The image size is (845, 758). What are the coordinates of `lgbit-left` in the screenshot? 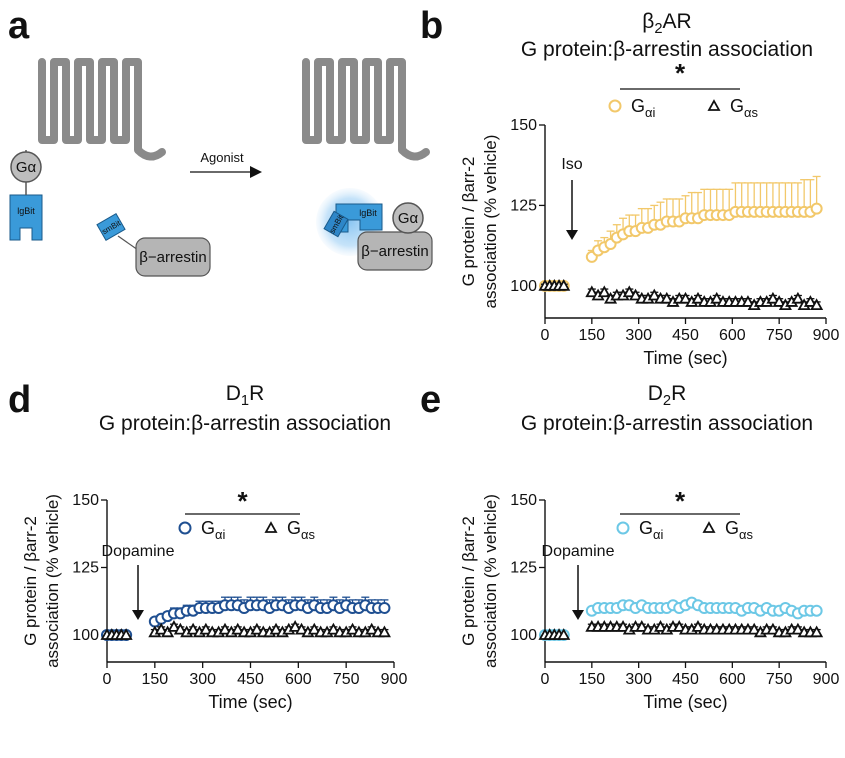 It's located at (26, 217).